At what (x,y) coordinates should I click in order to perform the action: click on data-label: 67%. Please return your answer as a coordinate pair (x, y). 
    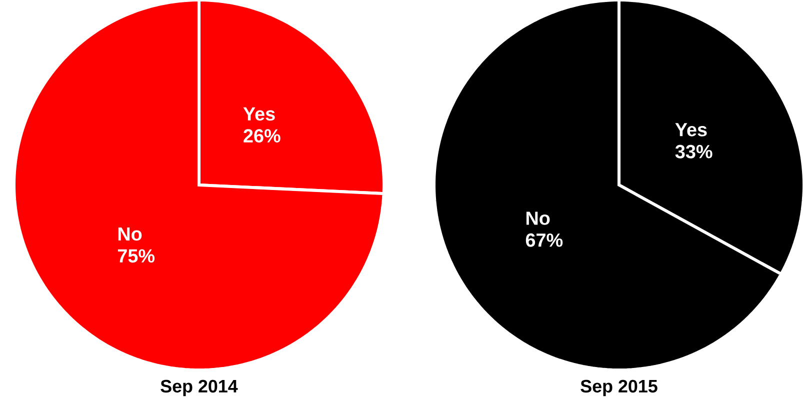
    Looking at the image, I should click on (544, 240).